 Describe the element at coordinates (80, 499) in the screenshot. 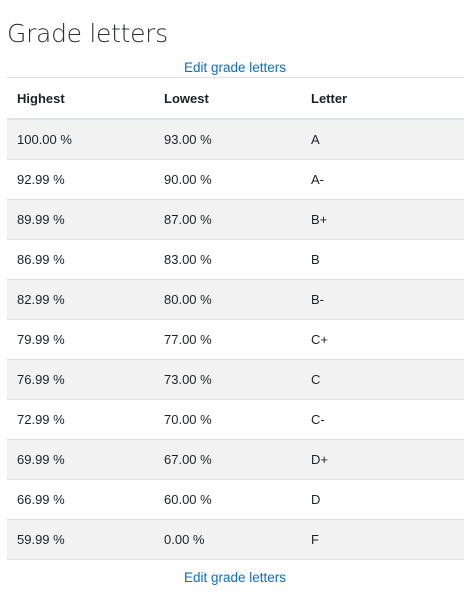

I see `cell-highest: 66.99 %` at that location.